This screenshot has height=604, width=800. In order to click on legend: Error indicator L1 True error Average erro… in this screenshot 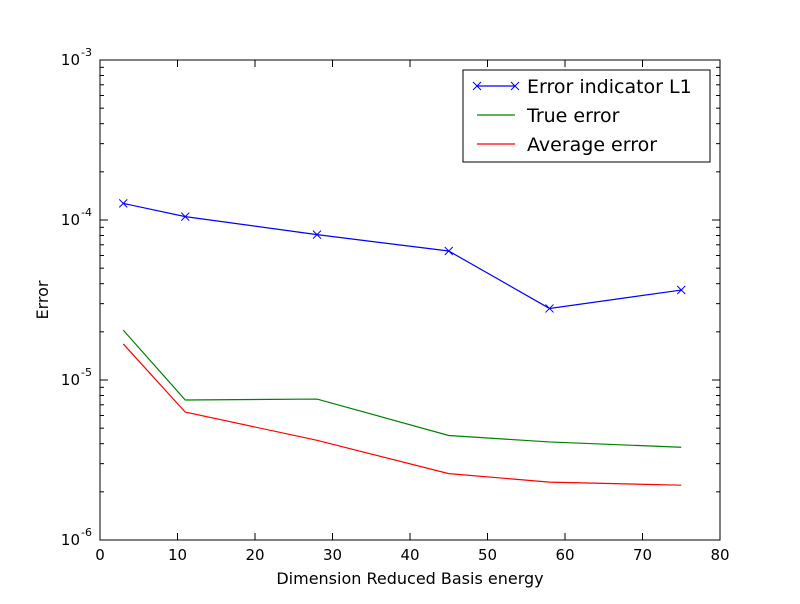, I will do `click(586, 116)`.